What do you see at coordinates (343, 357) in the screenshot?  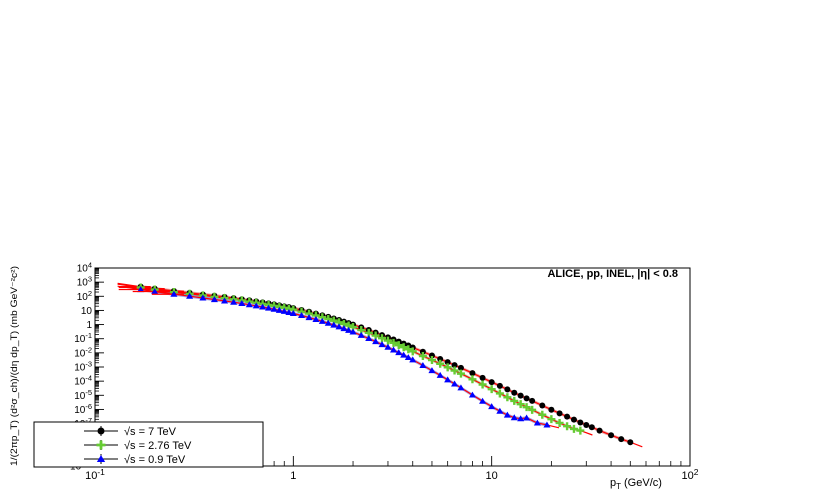 I see `uncertainty-band` at bounding box center [343, 357].